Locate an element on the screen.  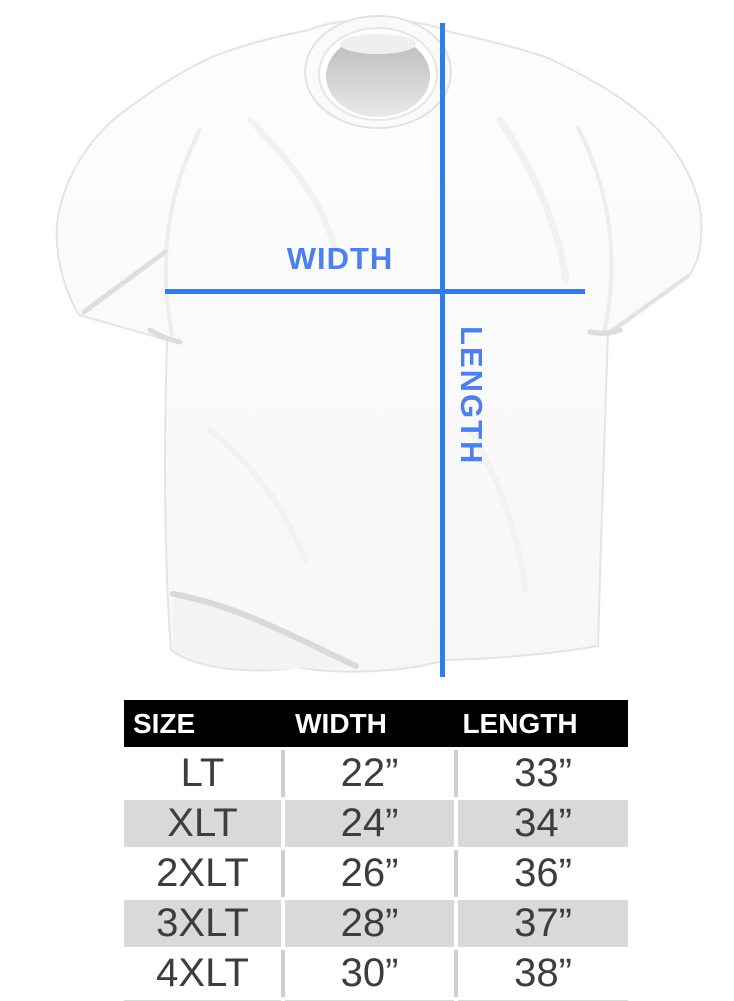
cell-size: 3XLT is located at coordinates (202, 923).